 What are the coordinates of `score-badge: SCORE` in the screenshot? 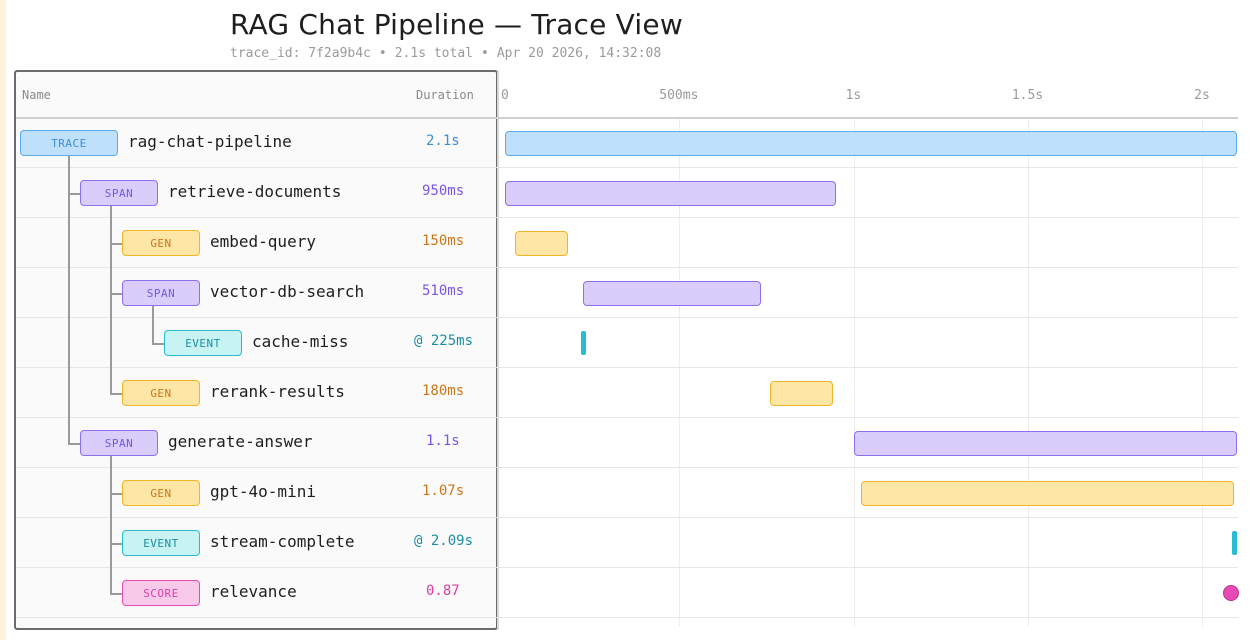 It's located at (161, 593).